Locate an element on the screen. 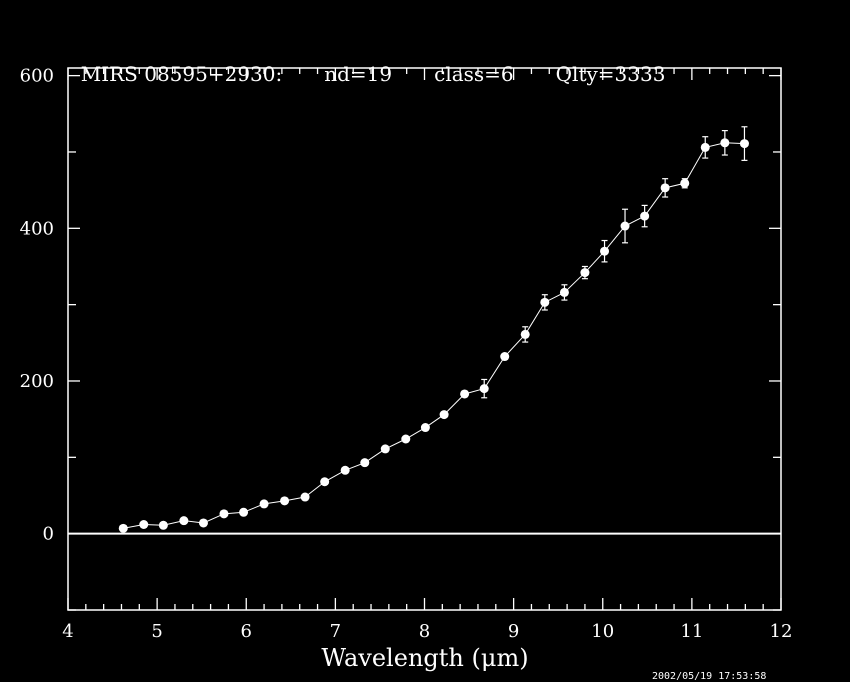 The width and height of the screenshot is (850, 682). x-tick-label: 6 is located at coordinates (246, 631).